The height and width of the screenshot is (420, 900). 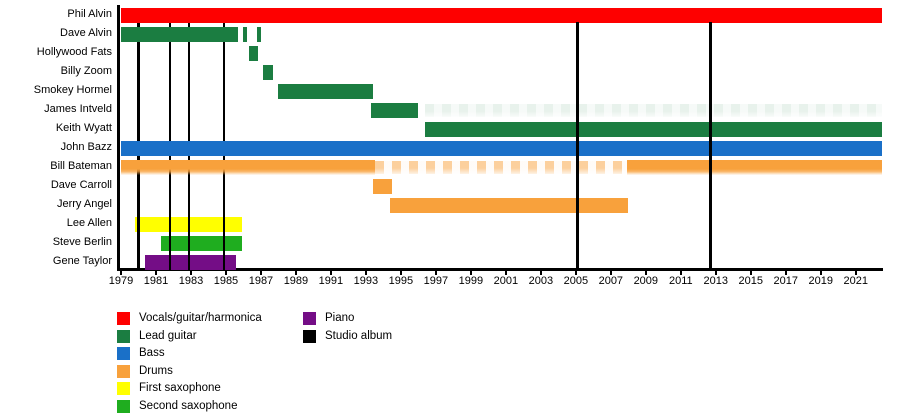 What do you see at coordinates (74, 52) in the screenshot?
I see `row-label: Hollywood Fats` at bounding box center [74, 52].